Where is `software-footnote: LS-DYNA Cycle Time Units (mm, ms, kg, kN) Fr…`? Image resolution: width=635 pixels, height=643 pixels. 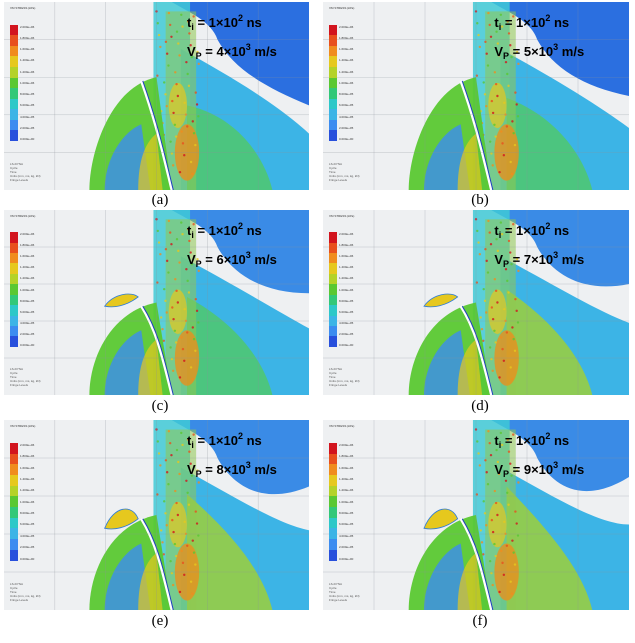 software-footnote: LS-DYNA Cycle Time Units (mm, ms, kg, kN) Fr… is located at coordinates (30, 172).